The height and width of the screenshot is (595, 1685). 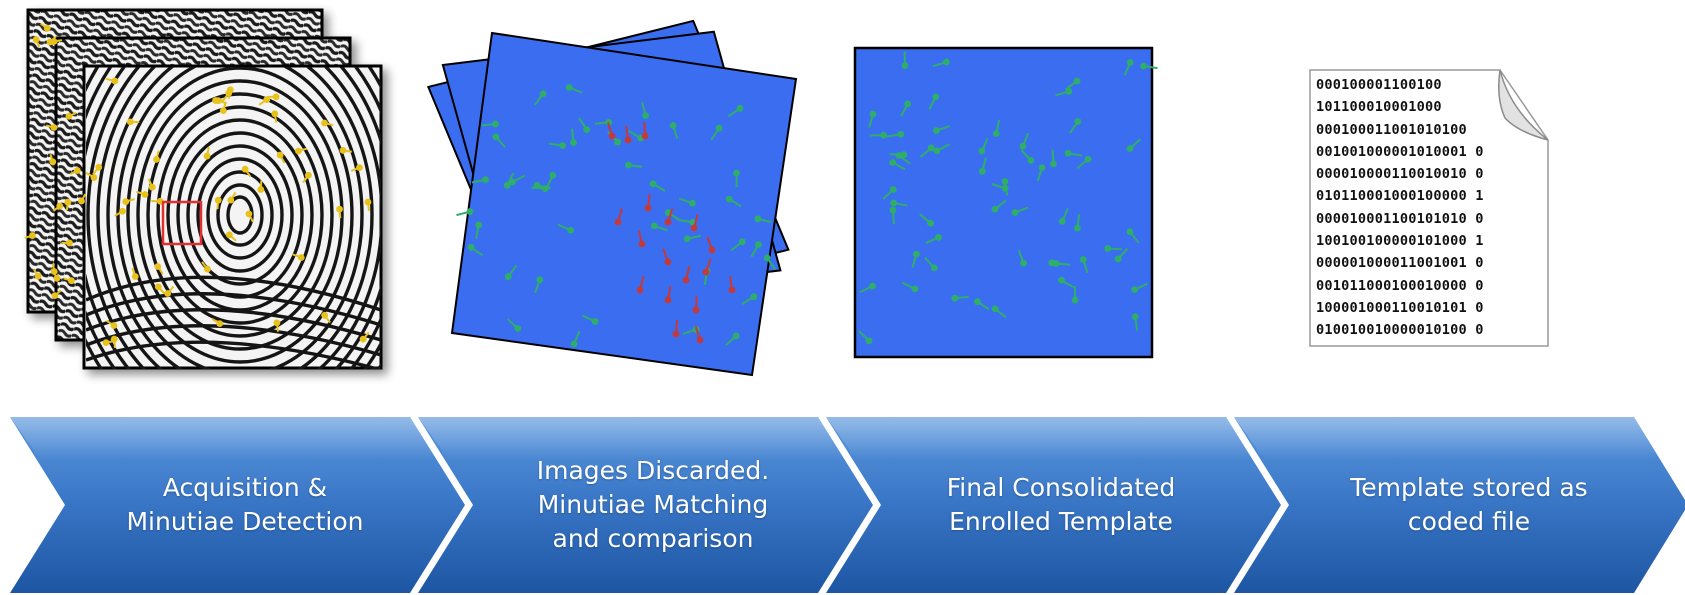 What do you see at coordinates (1379, 107) in the screenshot?
I see `coded-file-line: 101100010001000` at bounding box center [1379, 107].